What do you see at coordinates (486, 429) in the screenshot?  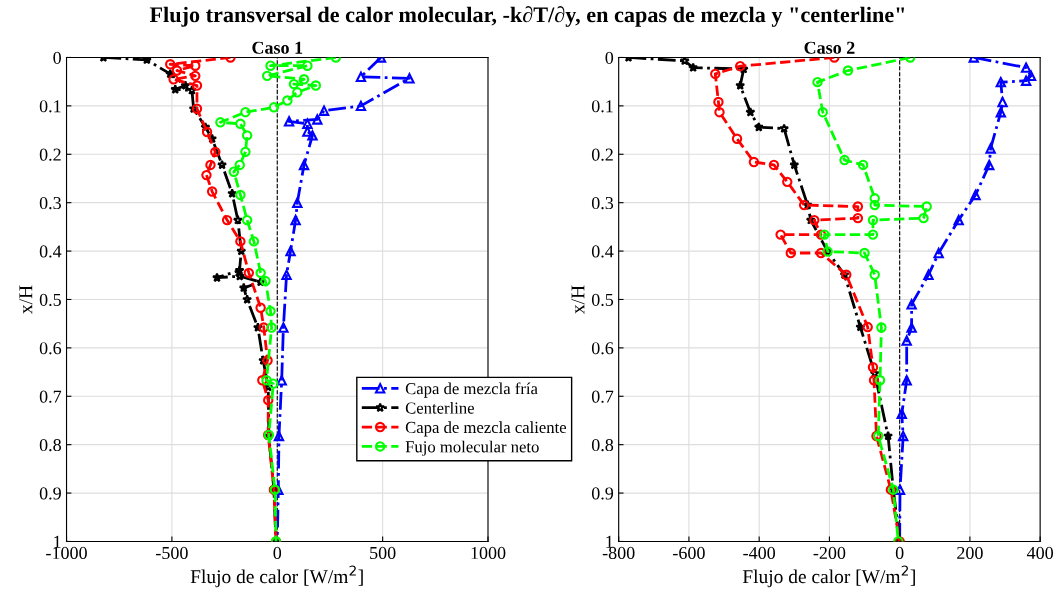 I see `legend-label: Capa de mezcla caliente` at bounding box center [486, 429].